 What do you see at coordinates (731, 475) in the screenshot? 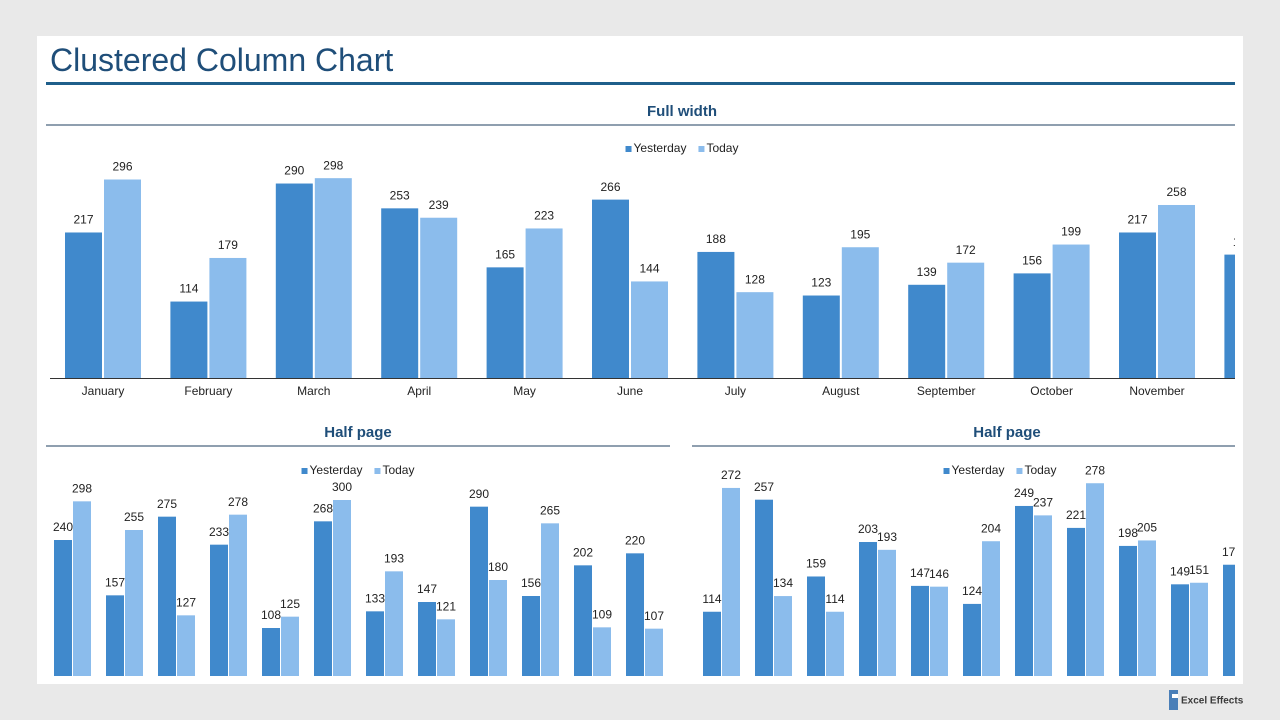
I see `value-label: 272` at bounding box center [731, 475].